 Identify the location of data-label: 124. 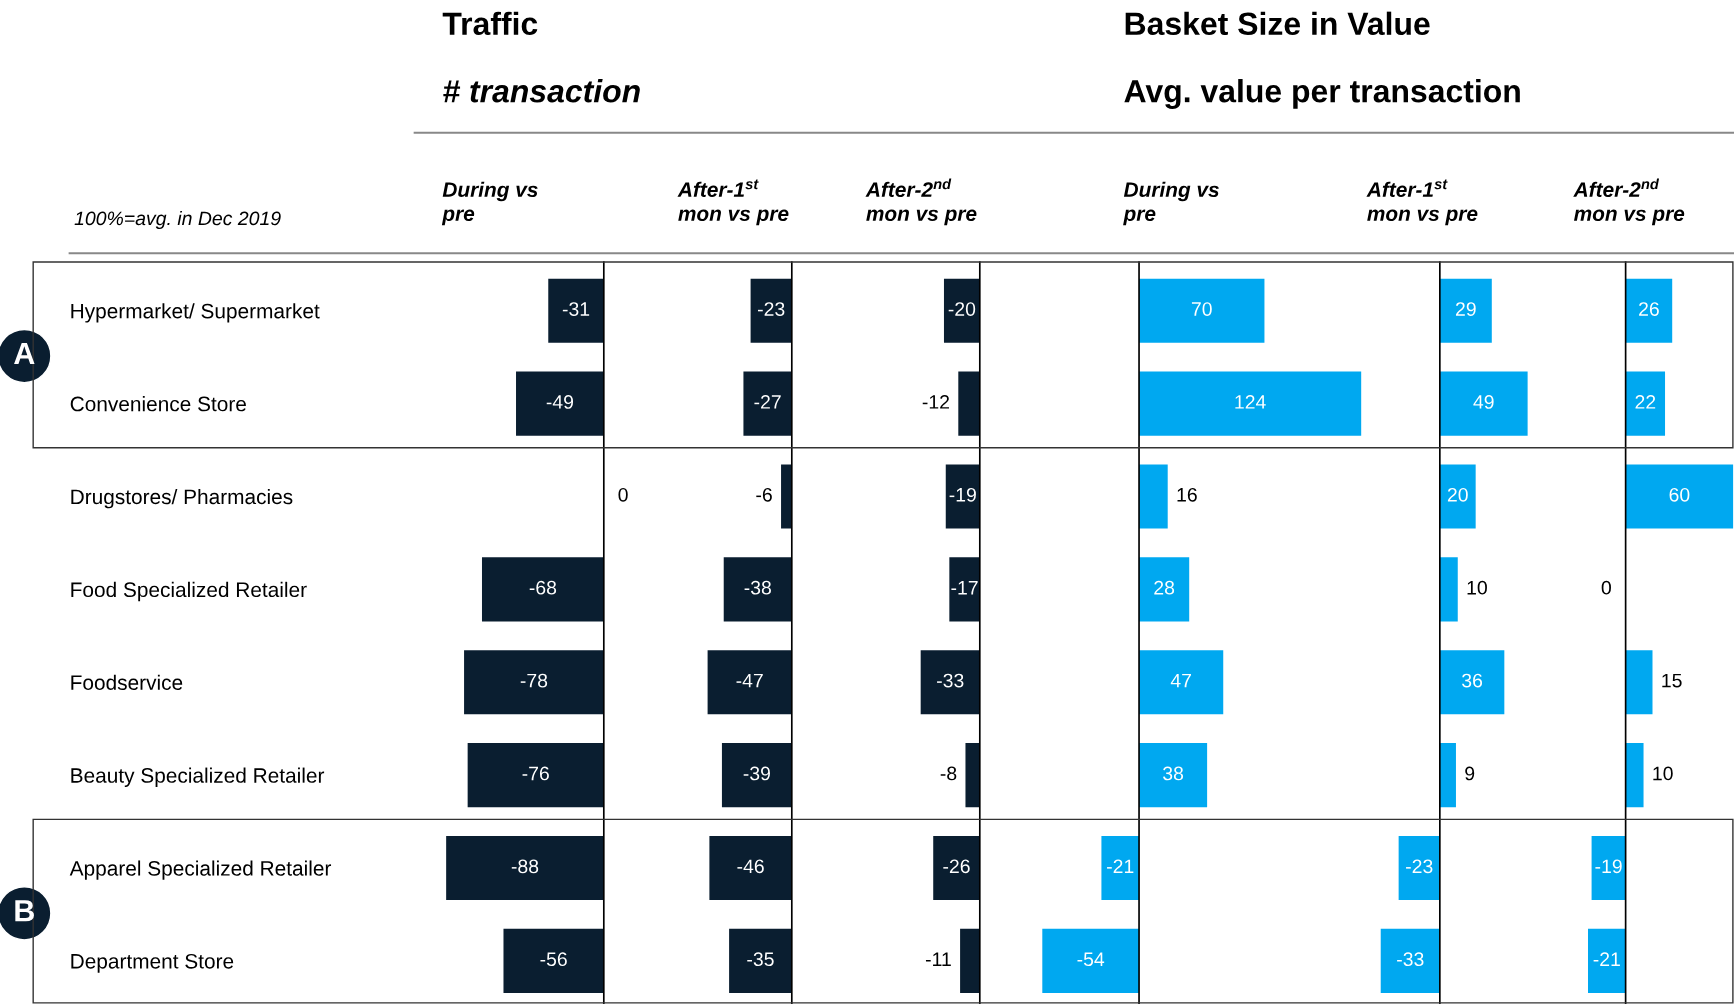
(1250, 402).